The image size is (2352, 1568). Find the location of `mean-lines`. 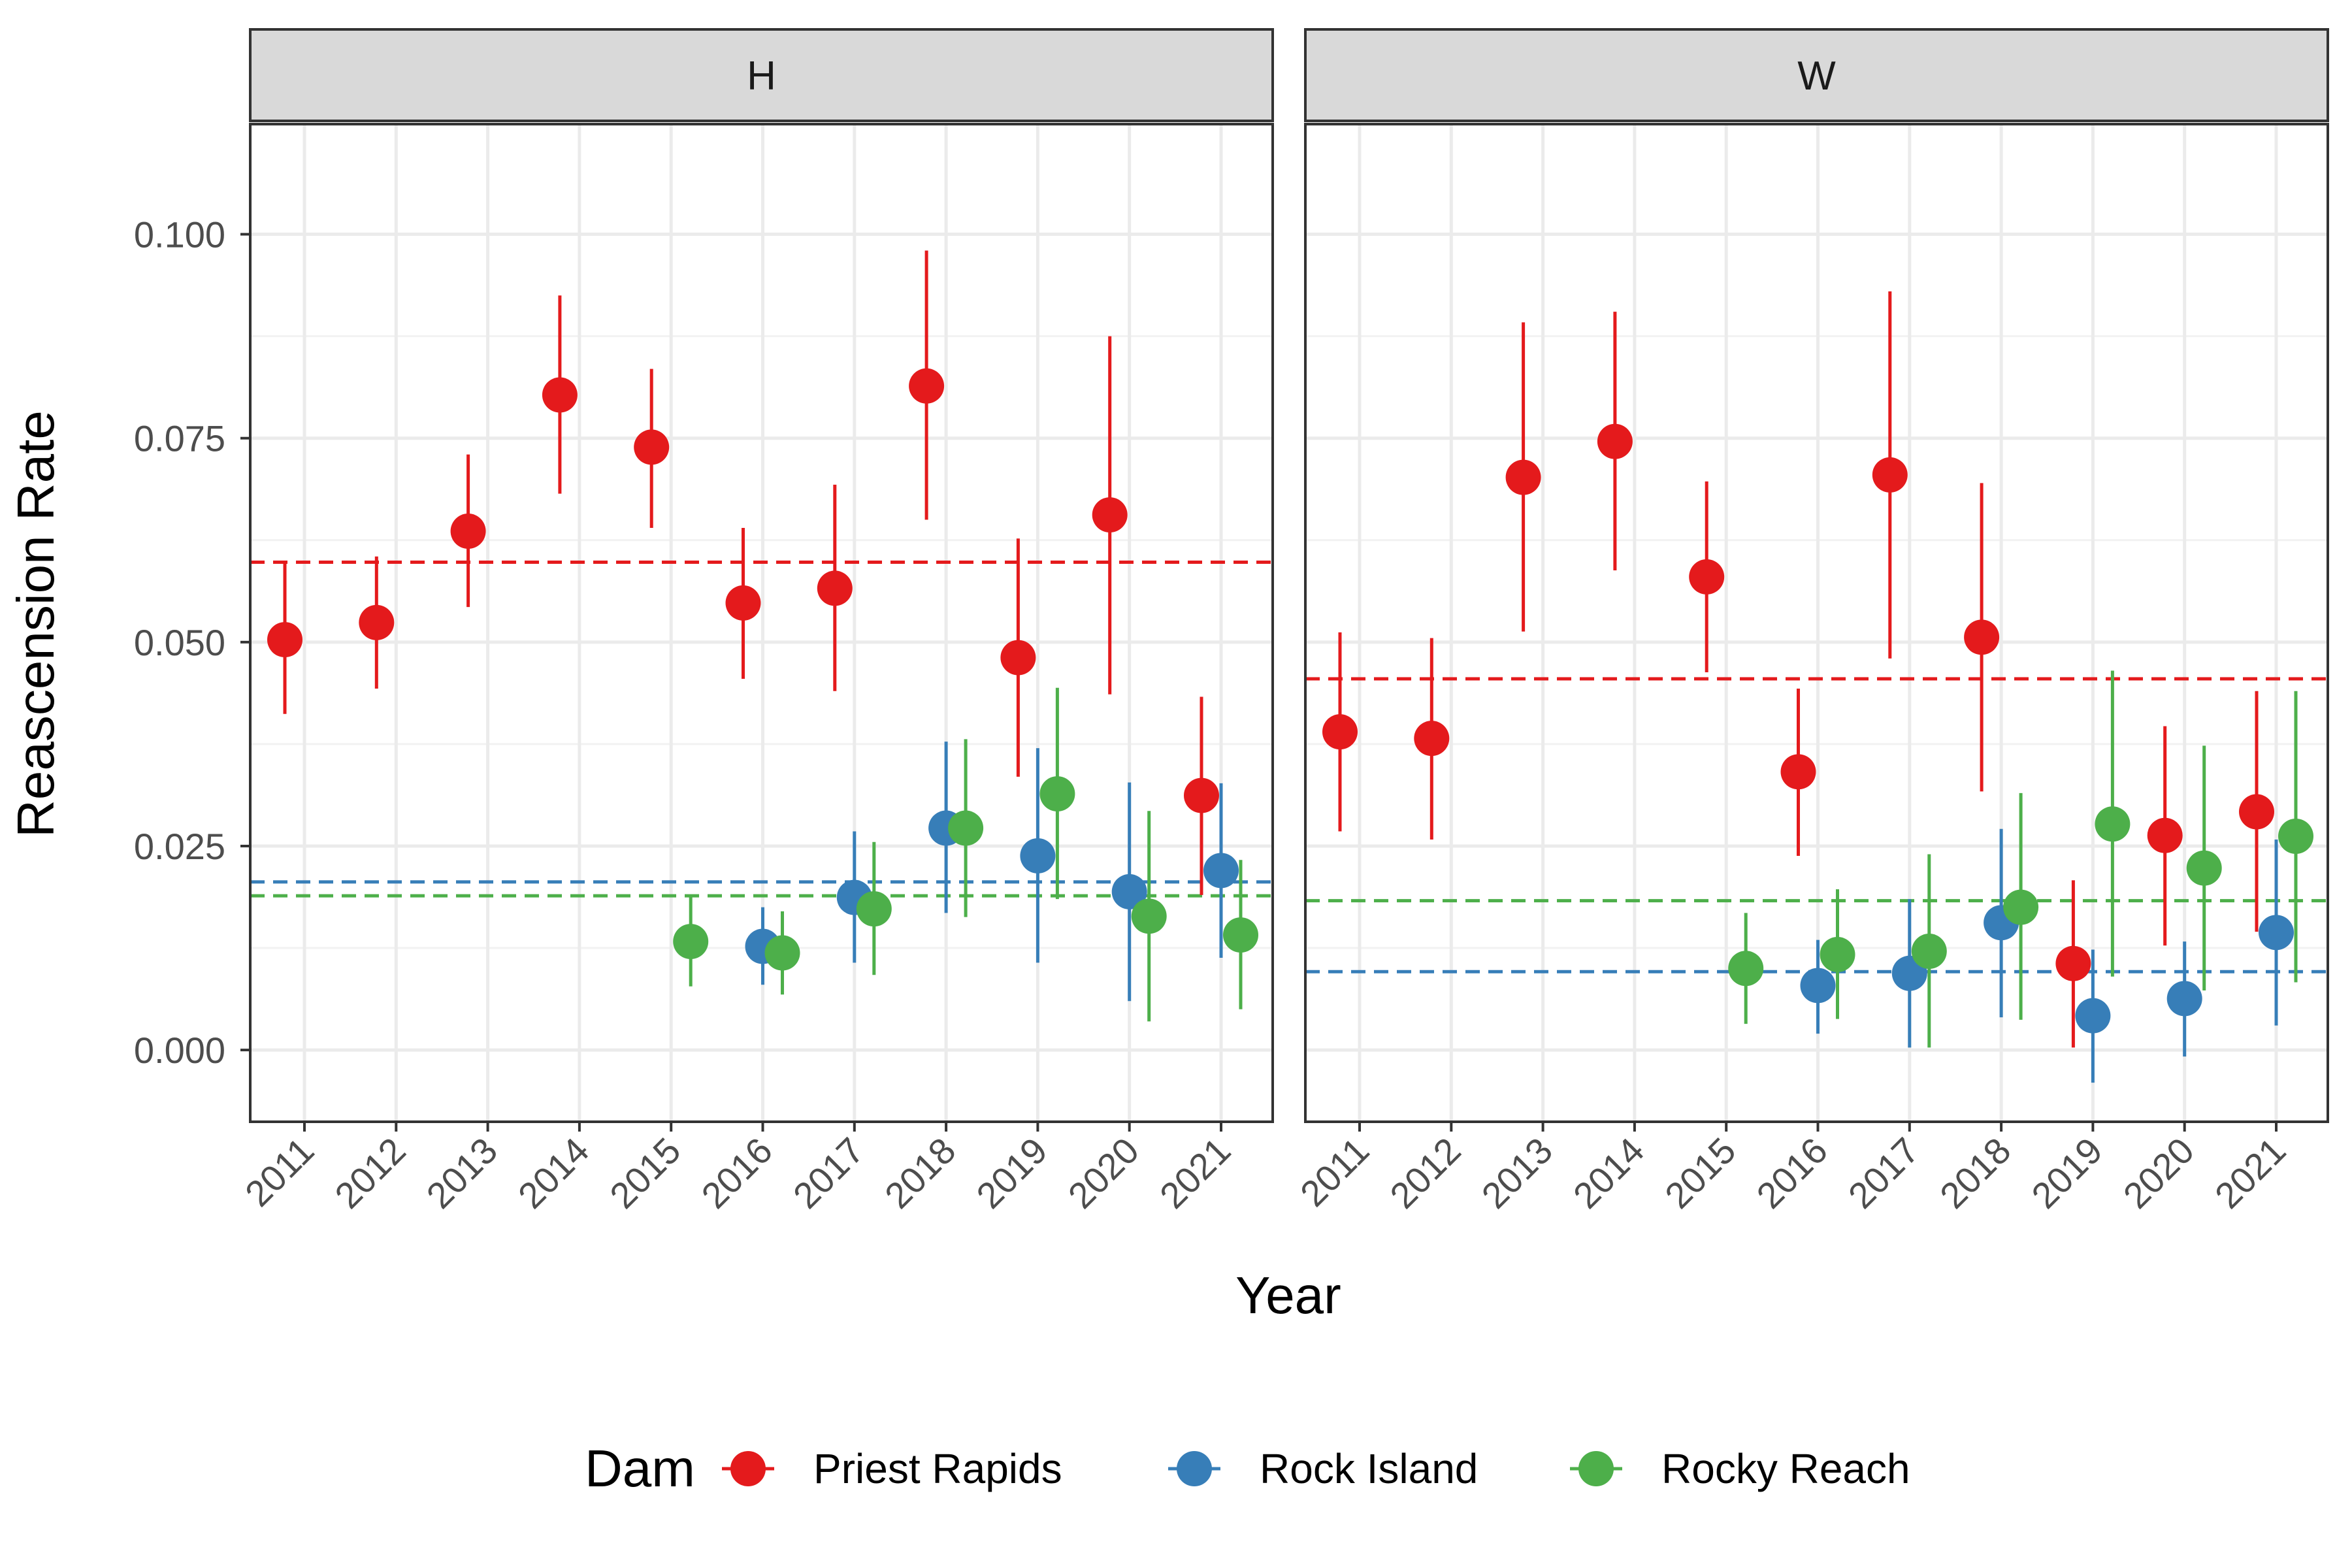

mean-lines is located at coordinates (761, 729).